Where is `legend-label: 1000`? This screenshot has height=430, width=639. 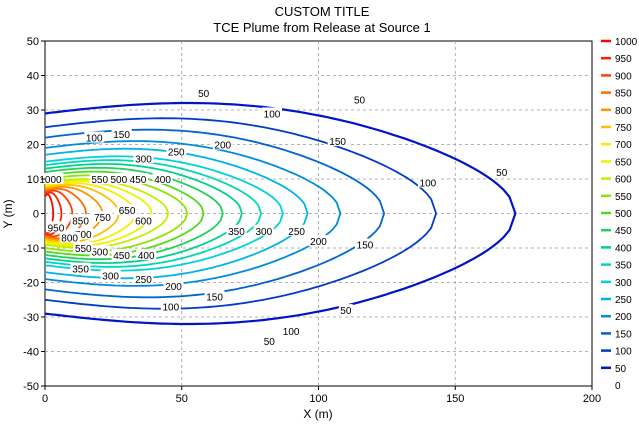
legend-label: 1000 is located at coordinates (626, 42).